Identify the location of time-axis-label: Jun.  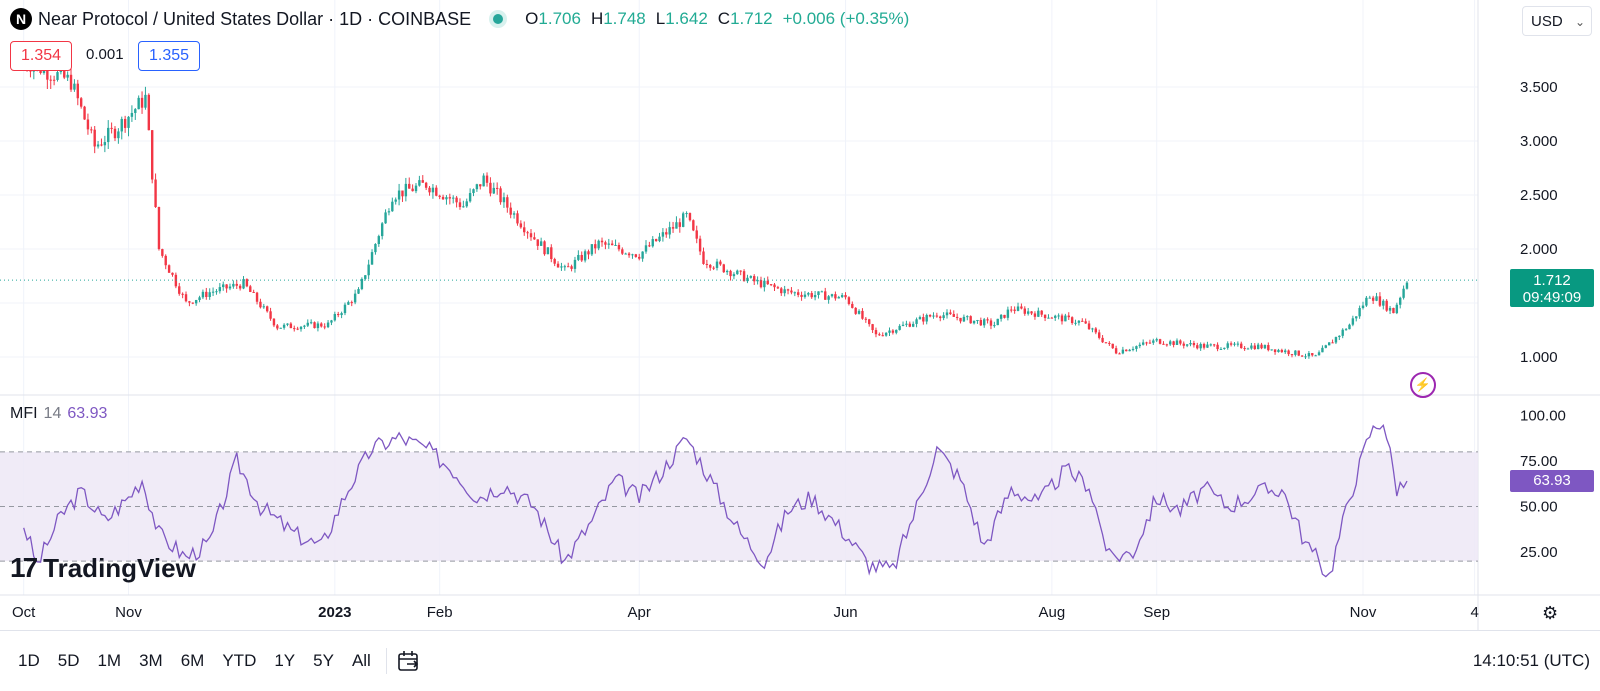
(845, 612).